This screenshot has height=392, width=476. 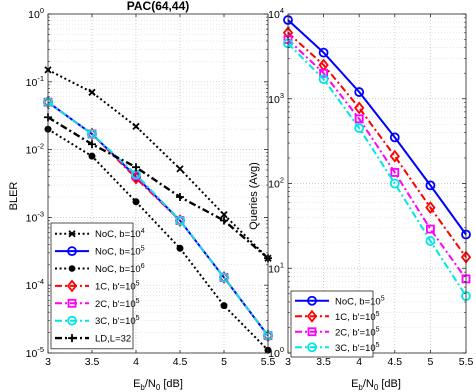 I want to click on y-tick-label: 10², so click(x=276, y=183).